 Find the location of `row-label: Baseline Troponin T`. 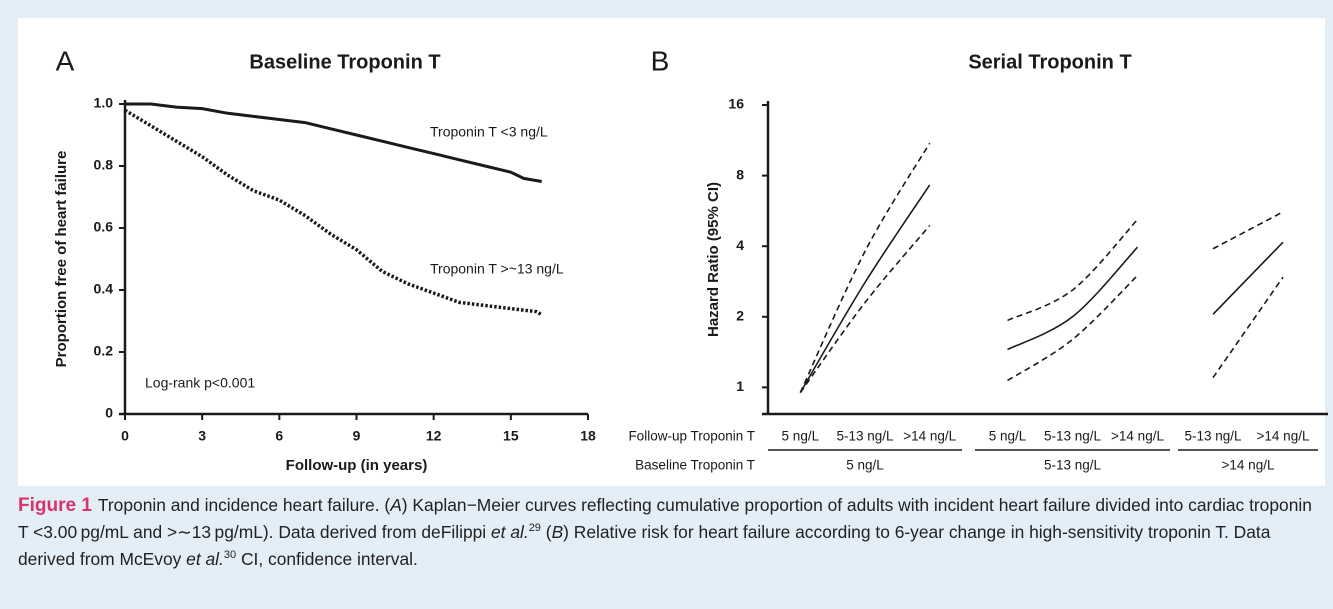

row-label: Baseline Troponin T is located at coordinates (695, 465).